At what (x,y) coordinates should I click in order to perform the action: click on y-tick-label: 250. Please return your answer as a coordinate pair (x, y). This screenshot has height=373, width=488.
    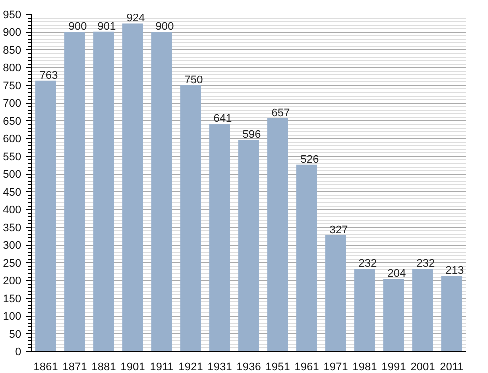
    Looking at the image, I should click on (12, 264).